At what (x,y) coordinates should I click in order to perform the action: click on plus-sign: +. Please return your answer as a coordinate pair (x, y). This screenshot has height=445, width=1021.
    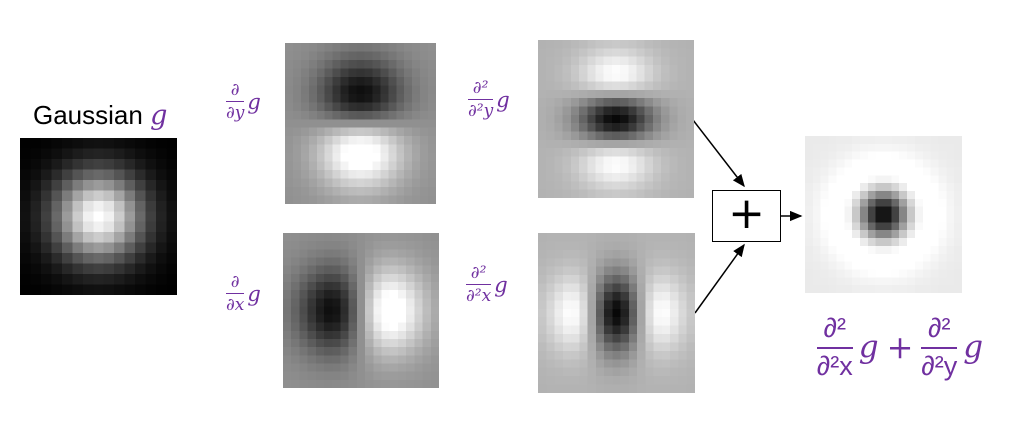
    Looking at the image, I should click on (746, 213).